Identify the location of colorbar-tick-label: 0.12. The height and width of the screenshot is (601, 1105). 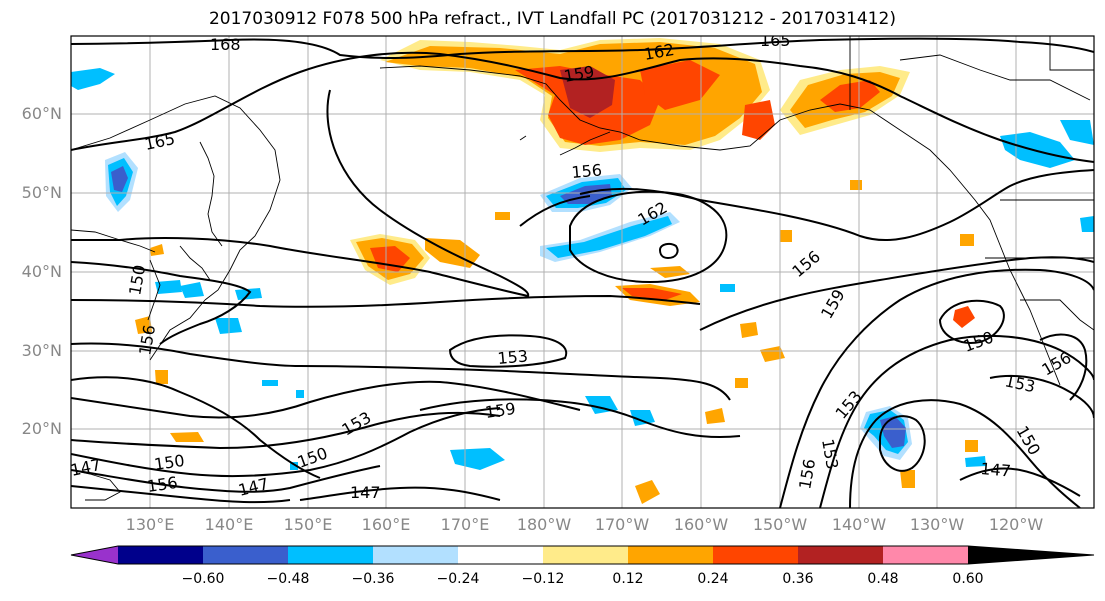
(628, 579).